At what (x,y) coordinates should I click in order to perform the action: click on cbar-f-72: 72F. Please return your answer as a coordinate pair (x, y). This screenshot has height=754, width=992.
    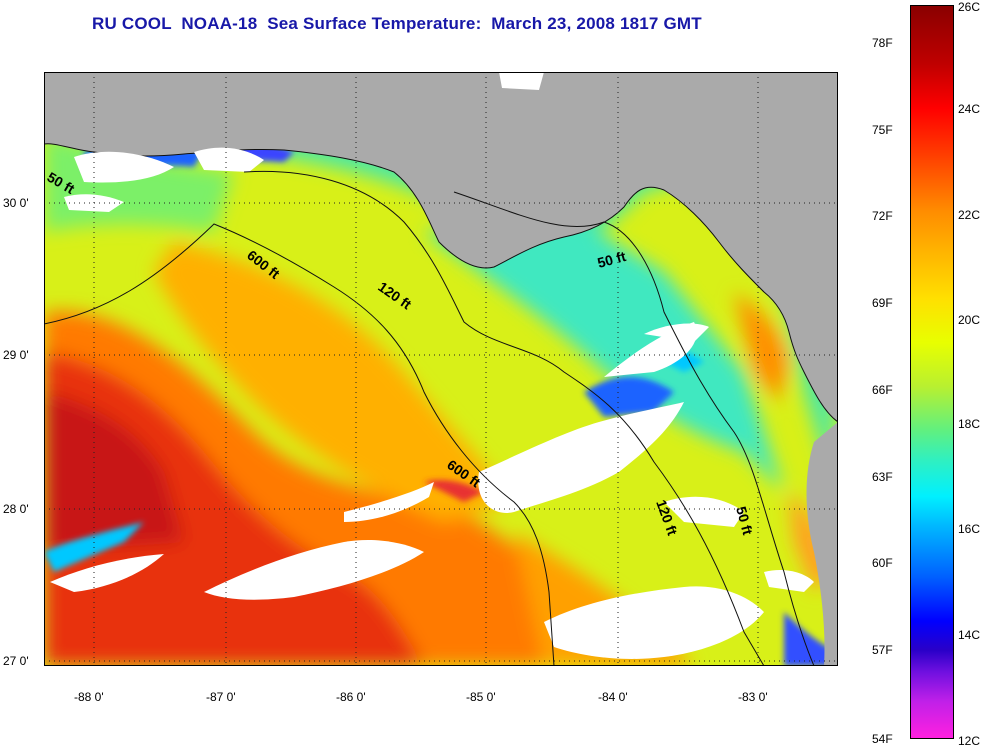
    Looking at the image, I should click on (882, 216).